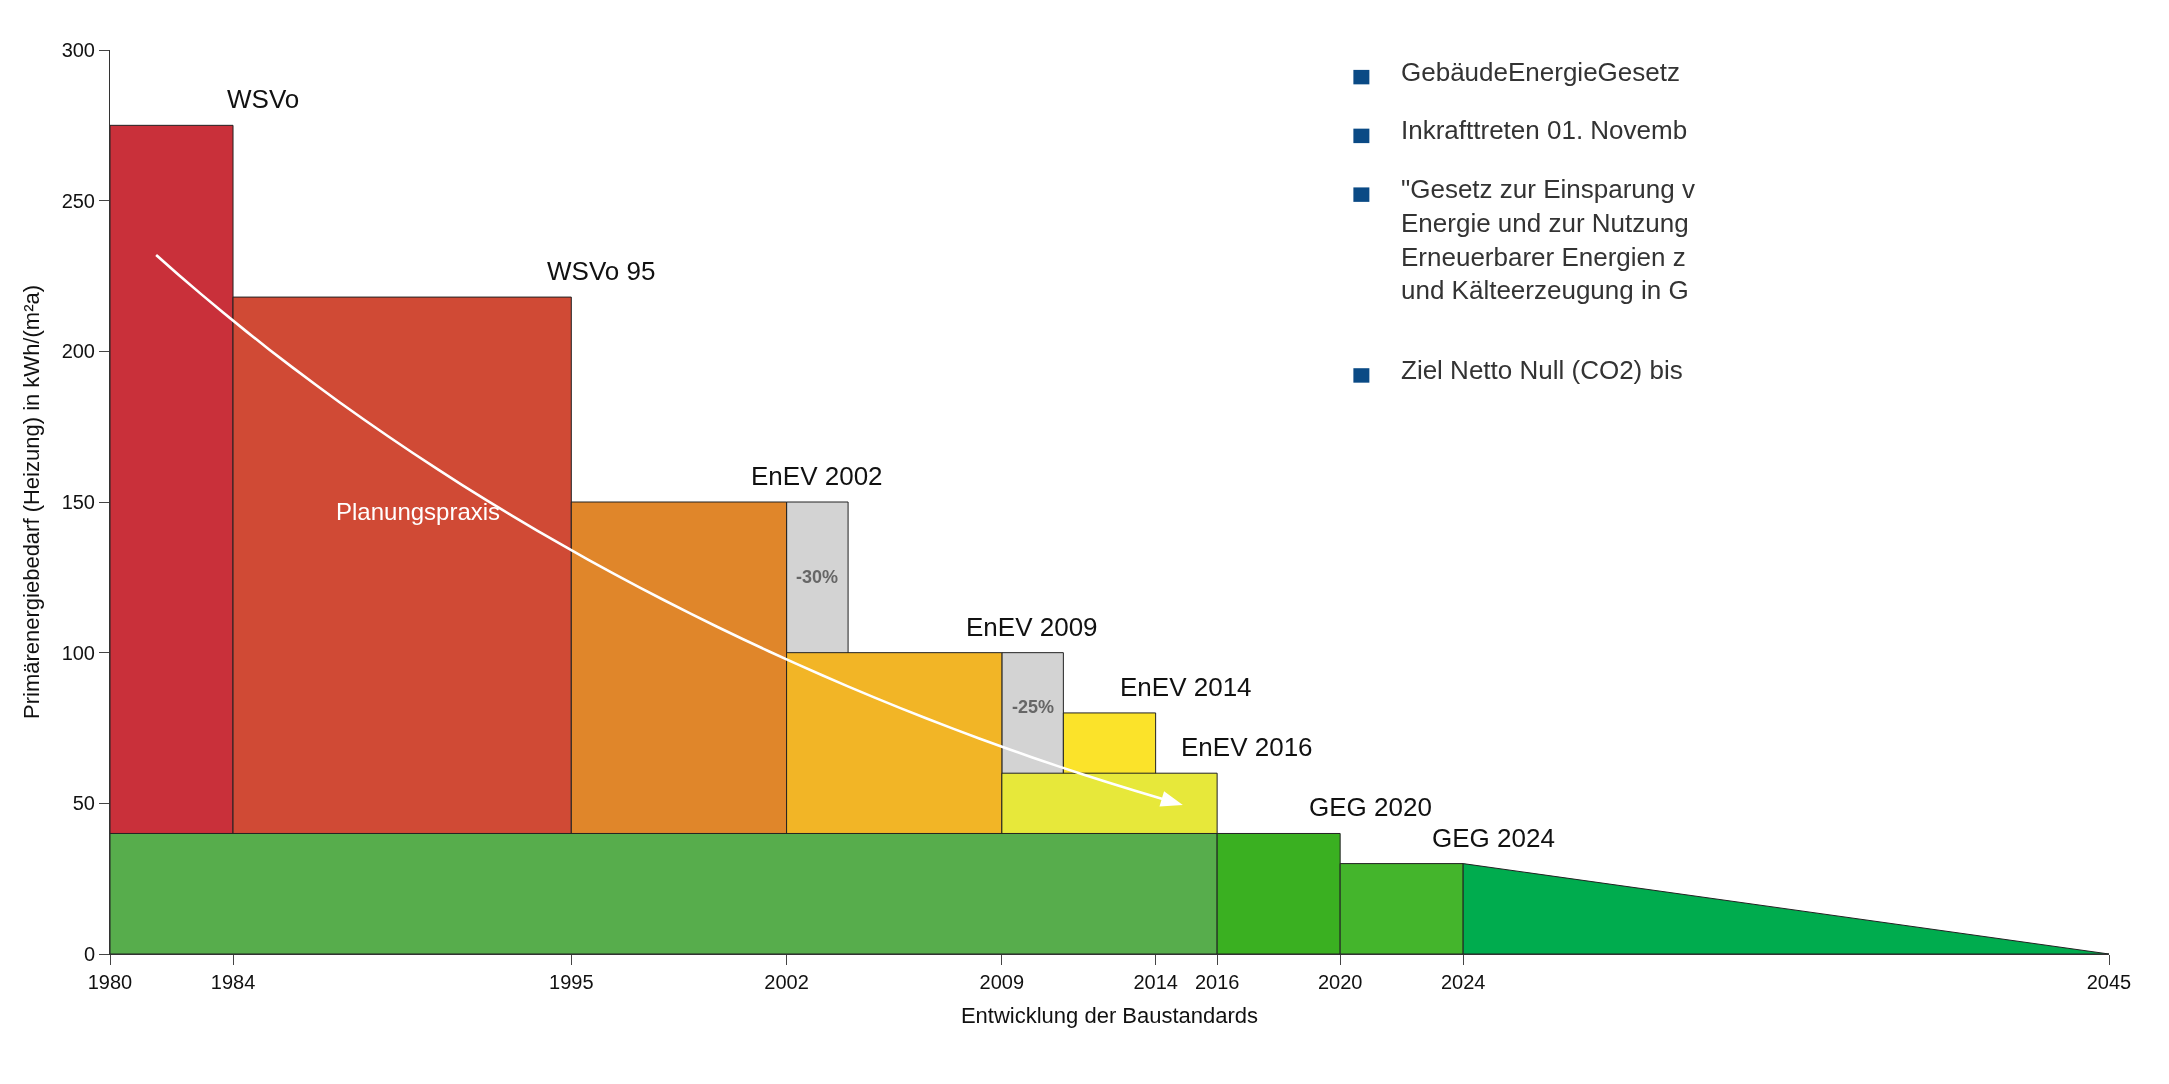 The image size is (2169, 1084). What do you see at coordinates (1493, 838) in the screenshot?
I see `series-label: GEG 2024` at bounding box center [1493, 838].